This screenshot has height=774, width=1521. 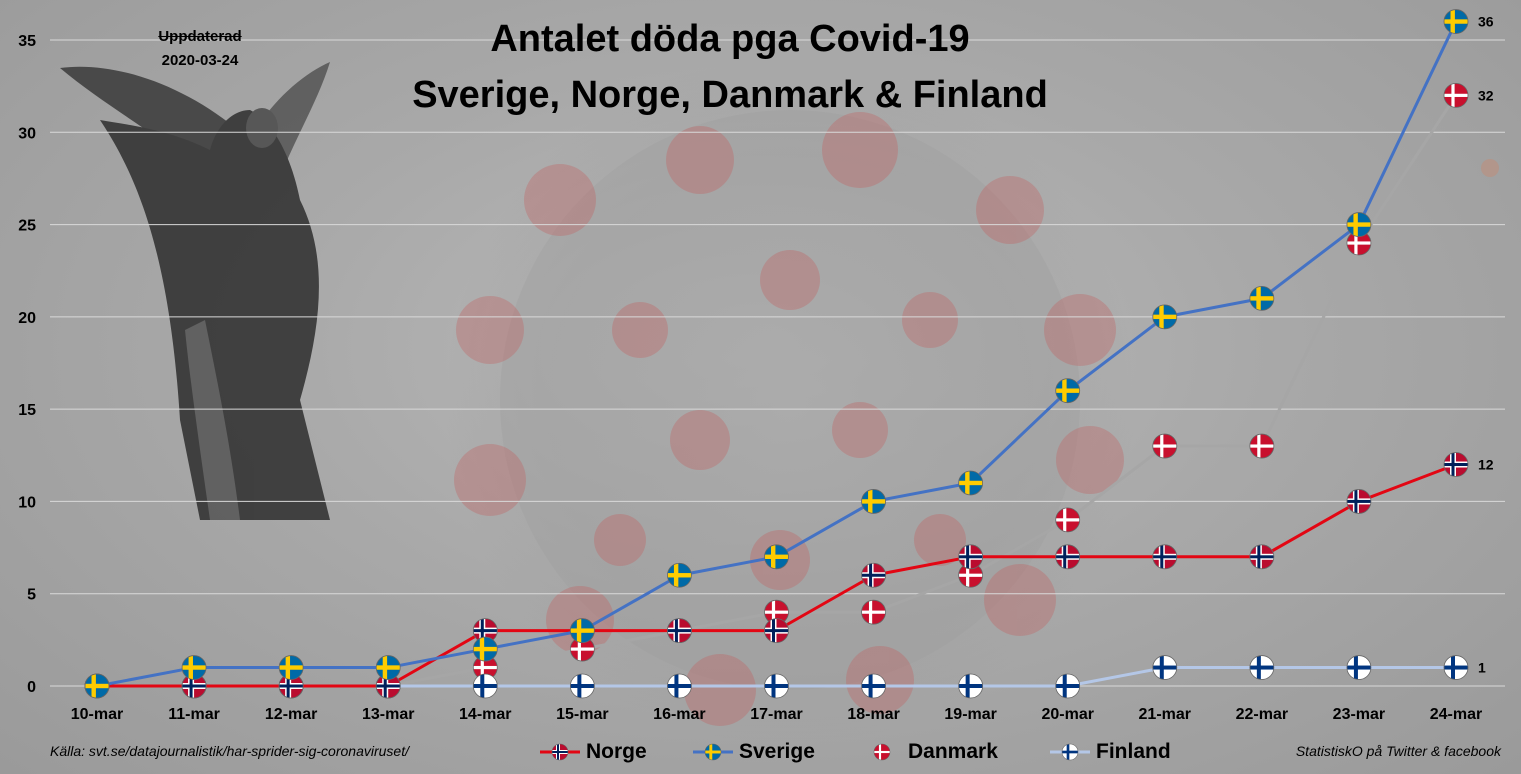 I want to click on x-tick-label: 10-mar, so click(x=97, y=714).